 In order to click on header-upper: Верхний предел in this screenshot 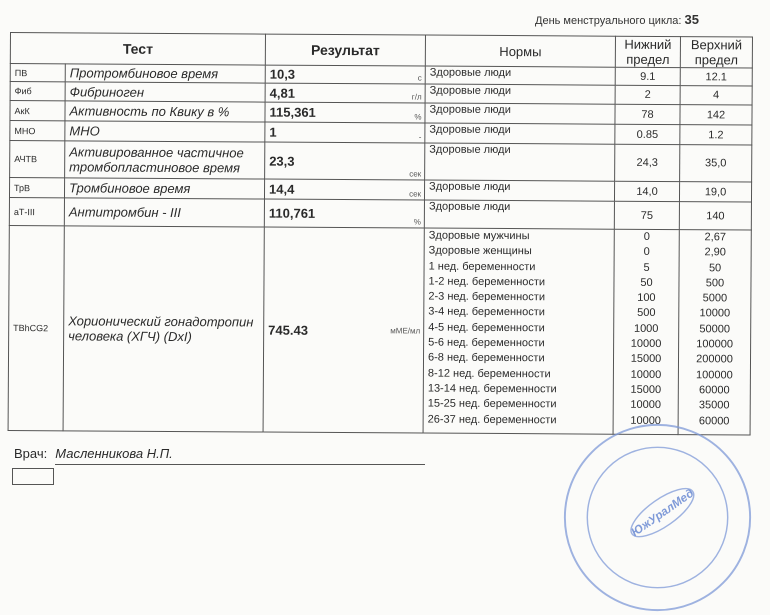, I will do `click(716, 52)`.